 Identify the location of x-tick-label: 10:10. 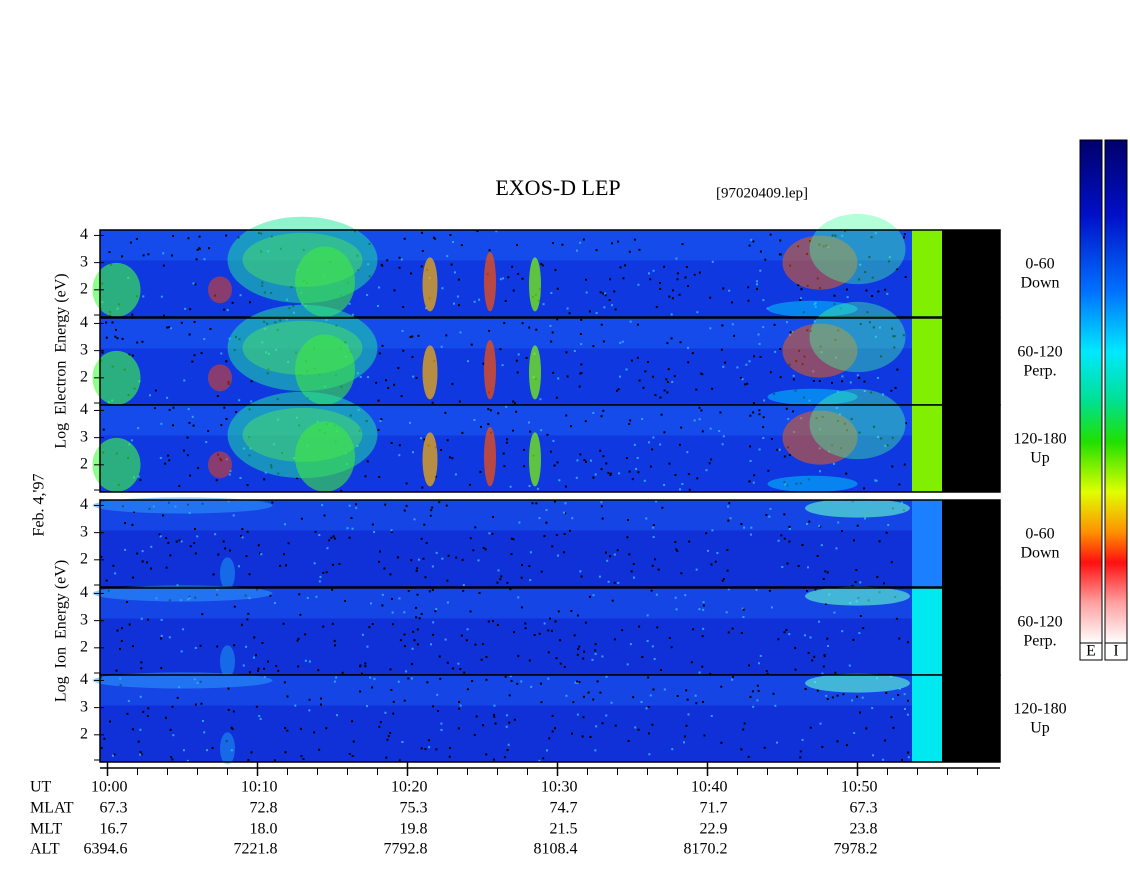
(259, 787).